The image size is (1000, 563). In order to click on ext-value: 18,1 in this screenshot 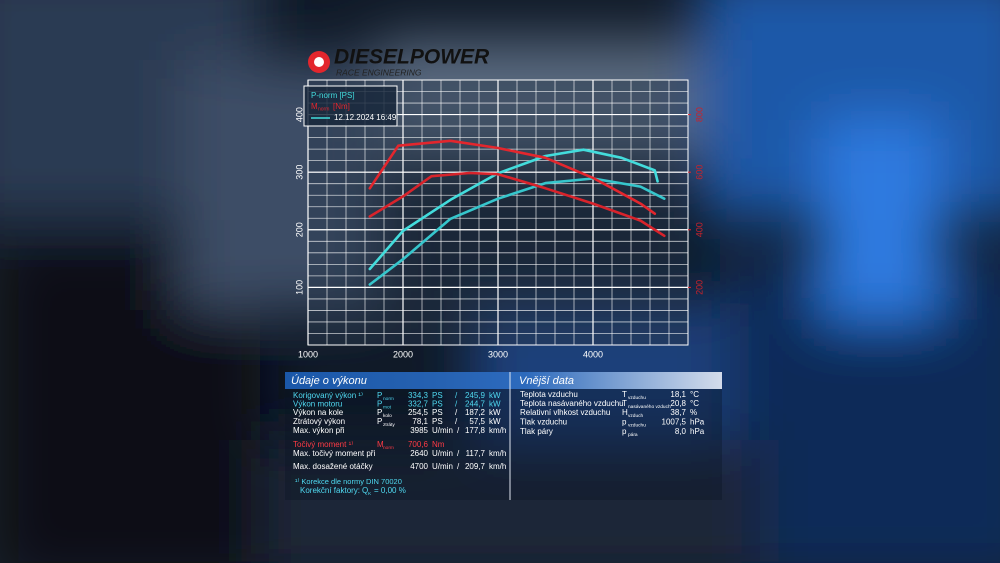, I will do `click(678, 394)`.